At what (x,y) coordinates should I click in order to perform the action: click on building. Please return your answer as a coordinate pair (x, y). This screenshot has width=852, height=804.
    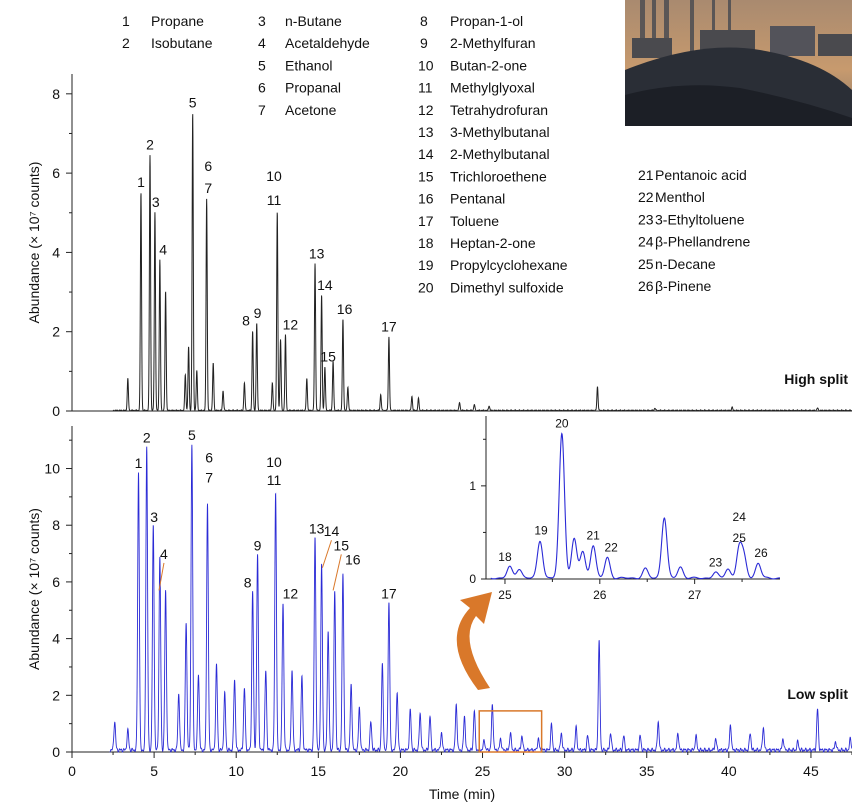
    Looking at the image, I should click on (652, 48).